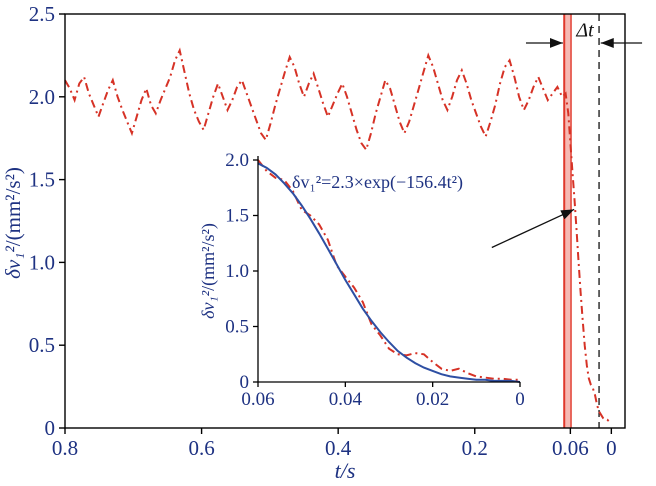 The image size is (656, 486). I want to click on event-band, so click(568, 221).